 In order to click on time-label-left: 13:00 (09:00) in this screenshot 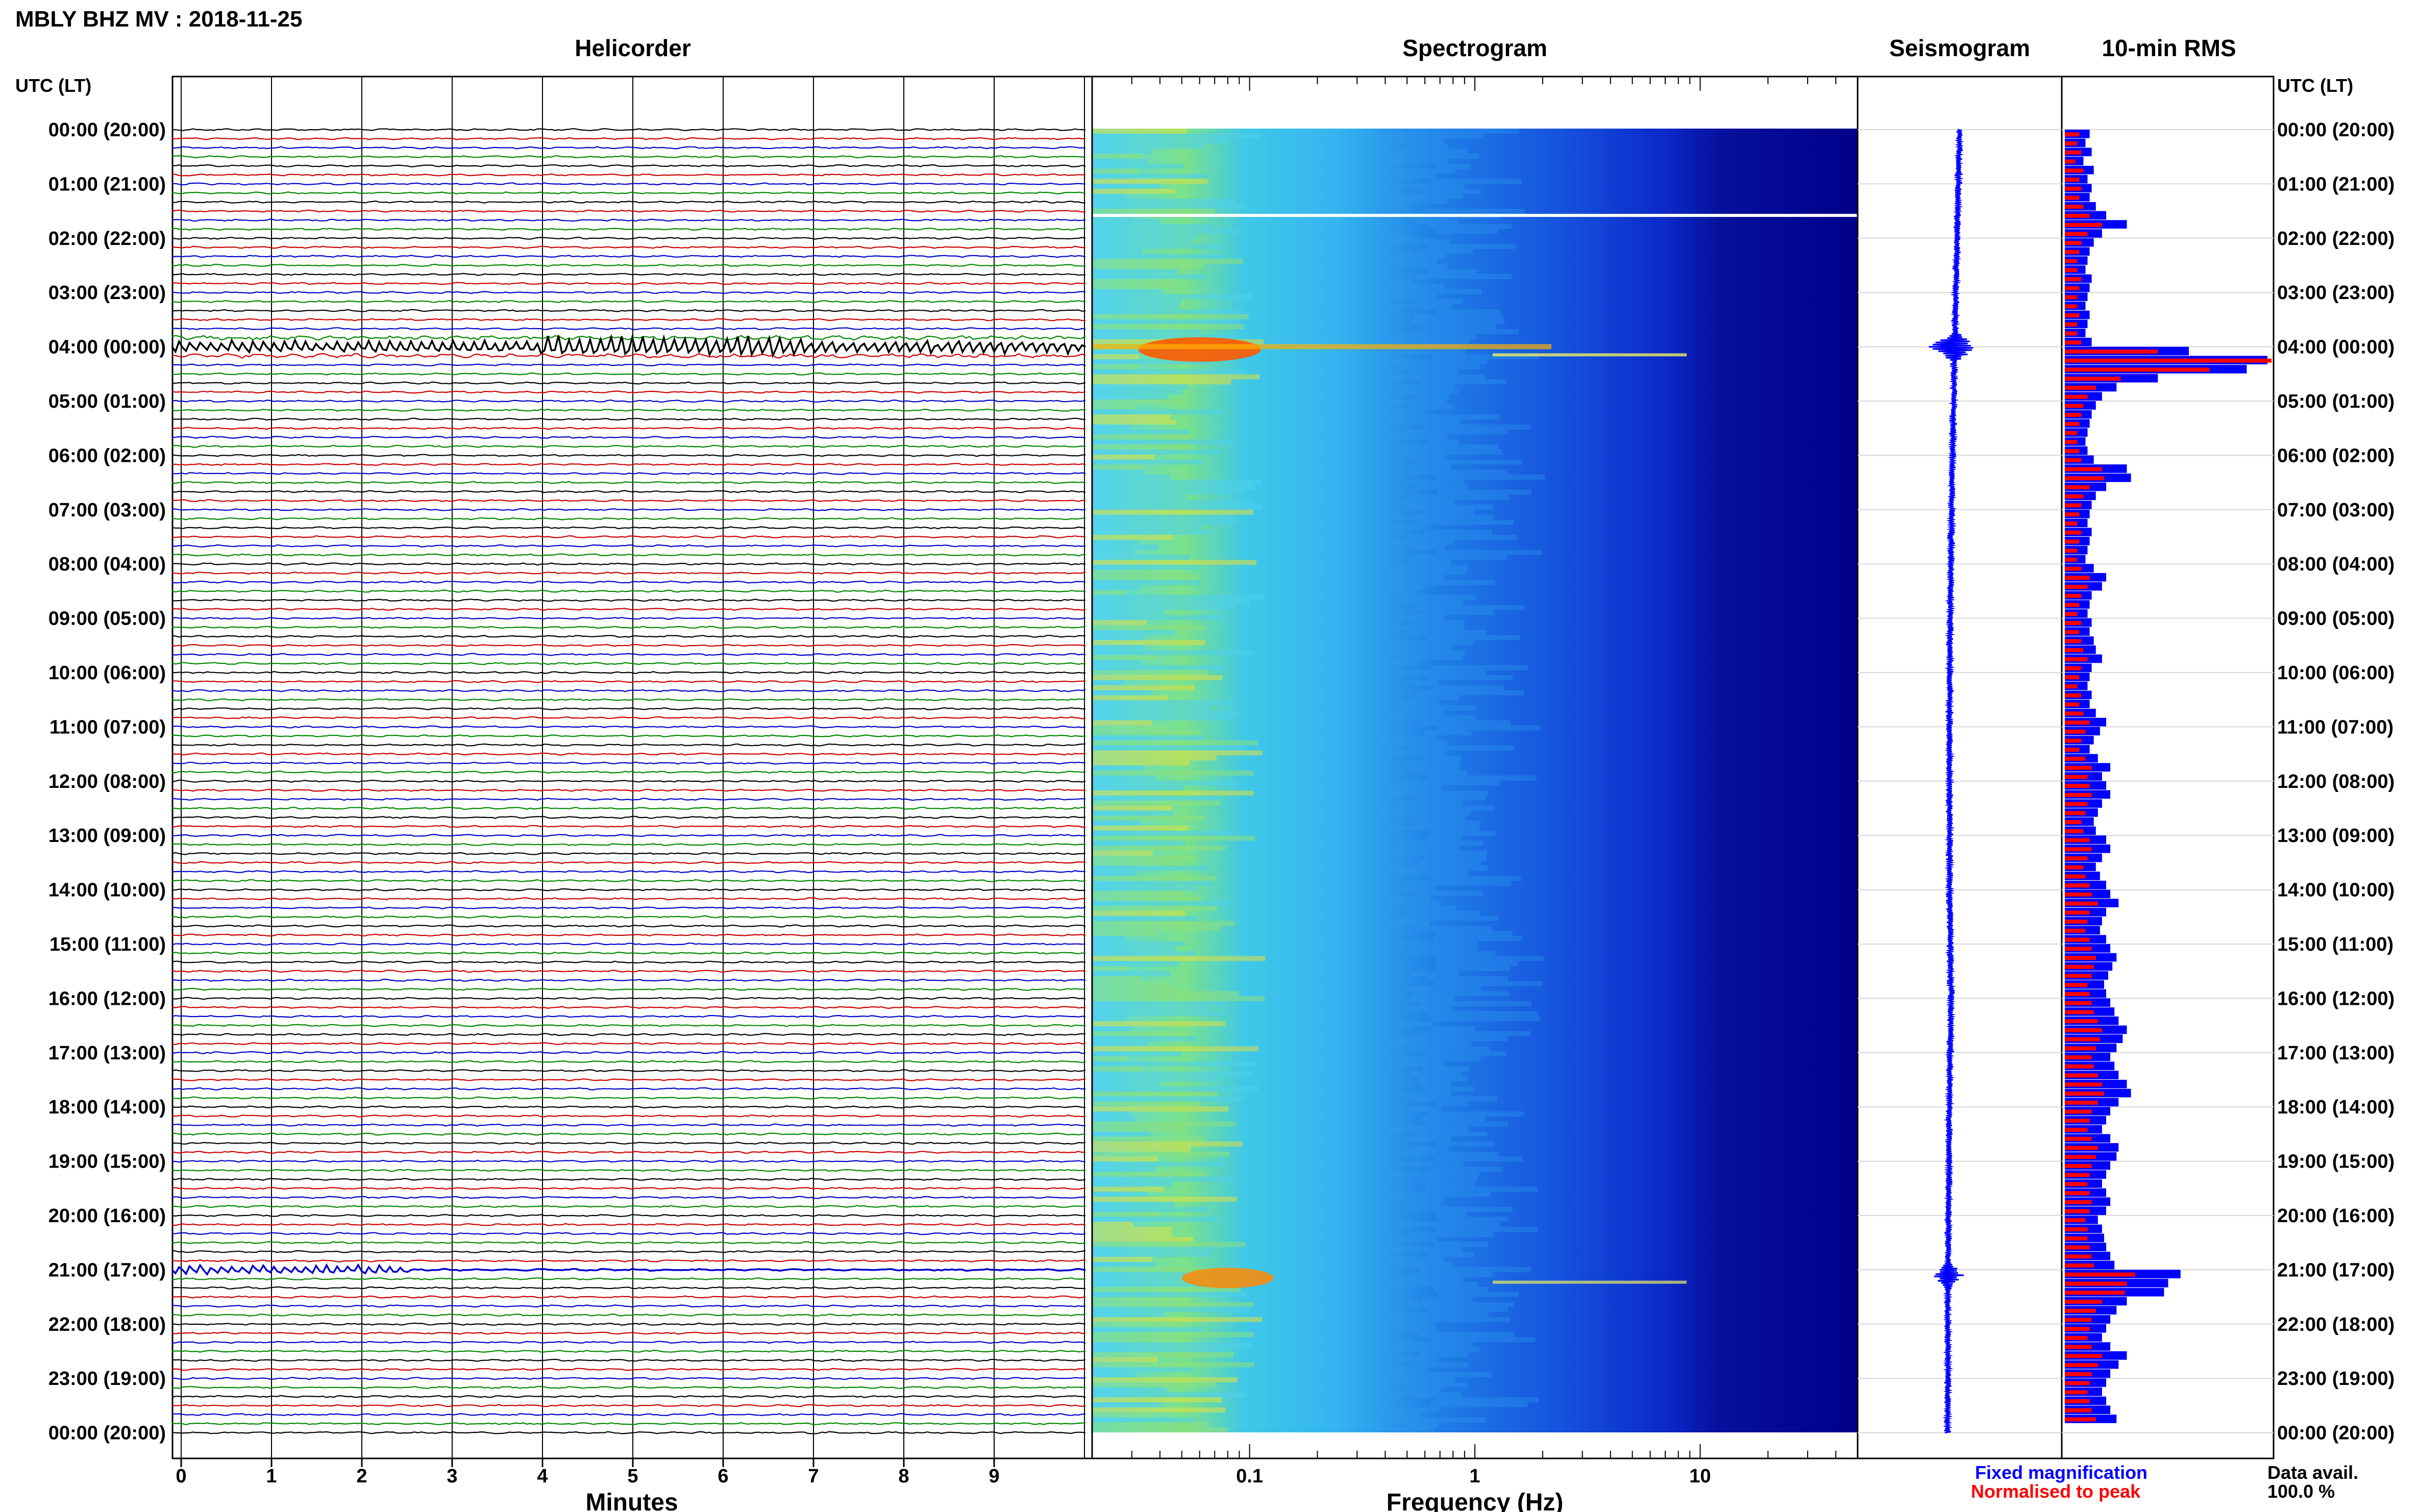, I will do `click(107, 836)`.